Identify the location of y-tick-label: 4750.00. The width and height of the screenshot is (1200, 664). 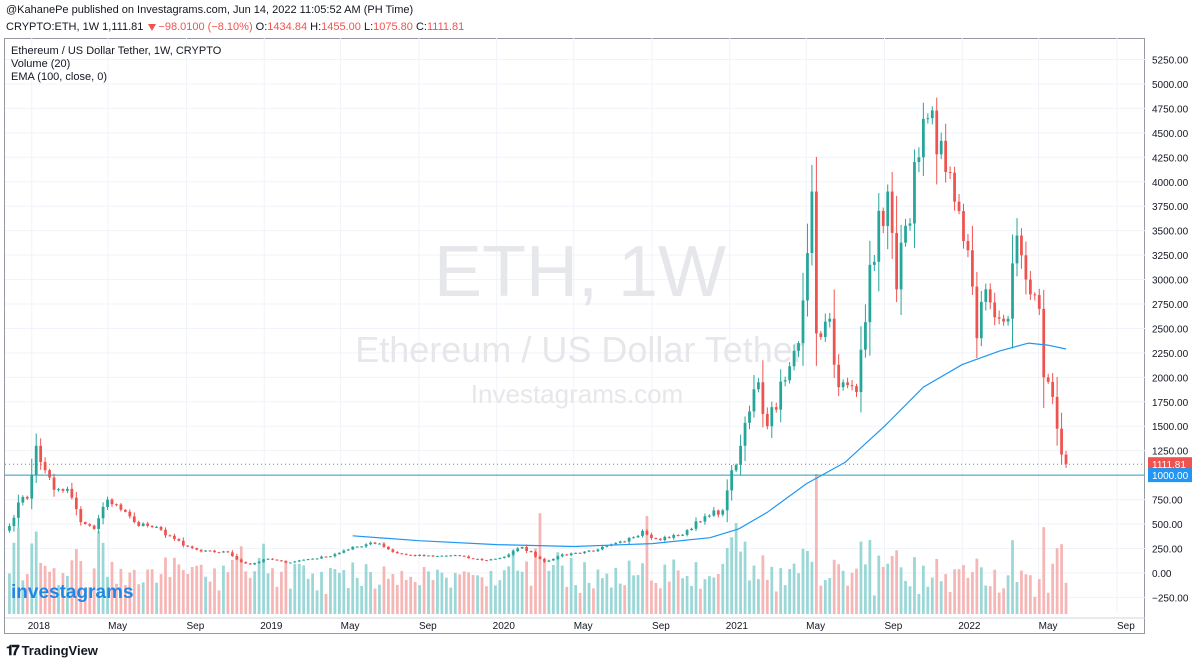
(1170, 109).